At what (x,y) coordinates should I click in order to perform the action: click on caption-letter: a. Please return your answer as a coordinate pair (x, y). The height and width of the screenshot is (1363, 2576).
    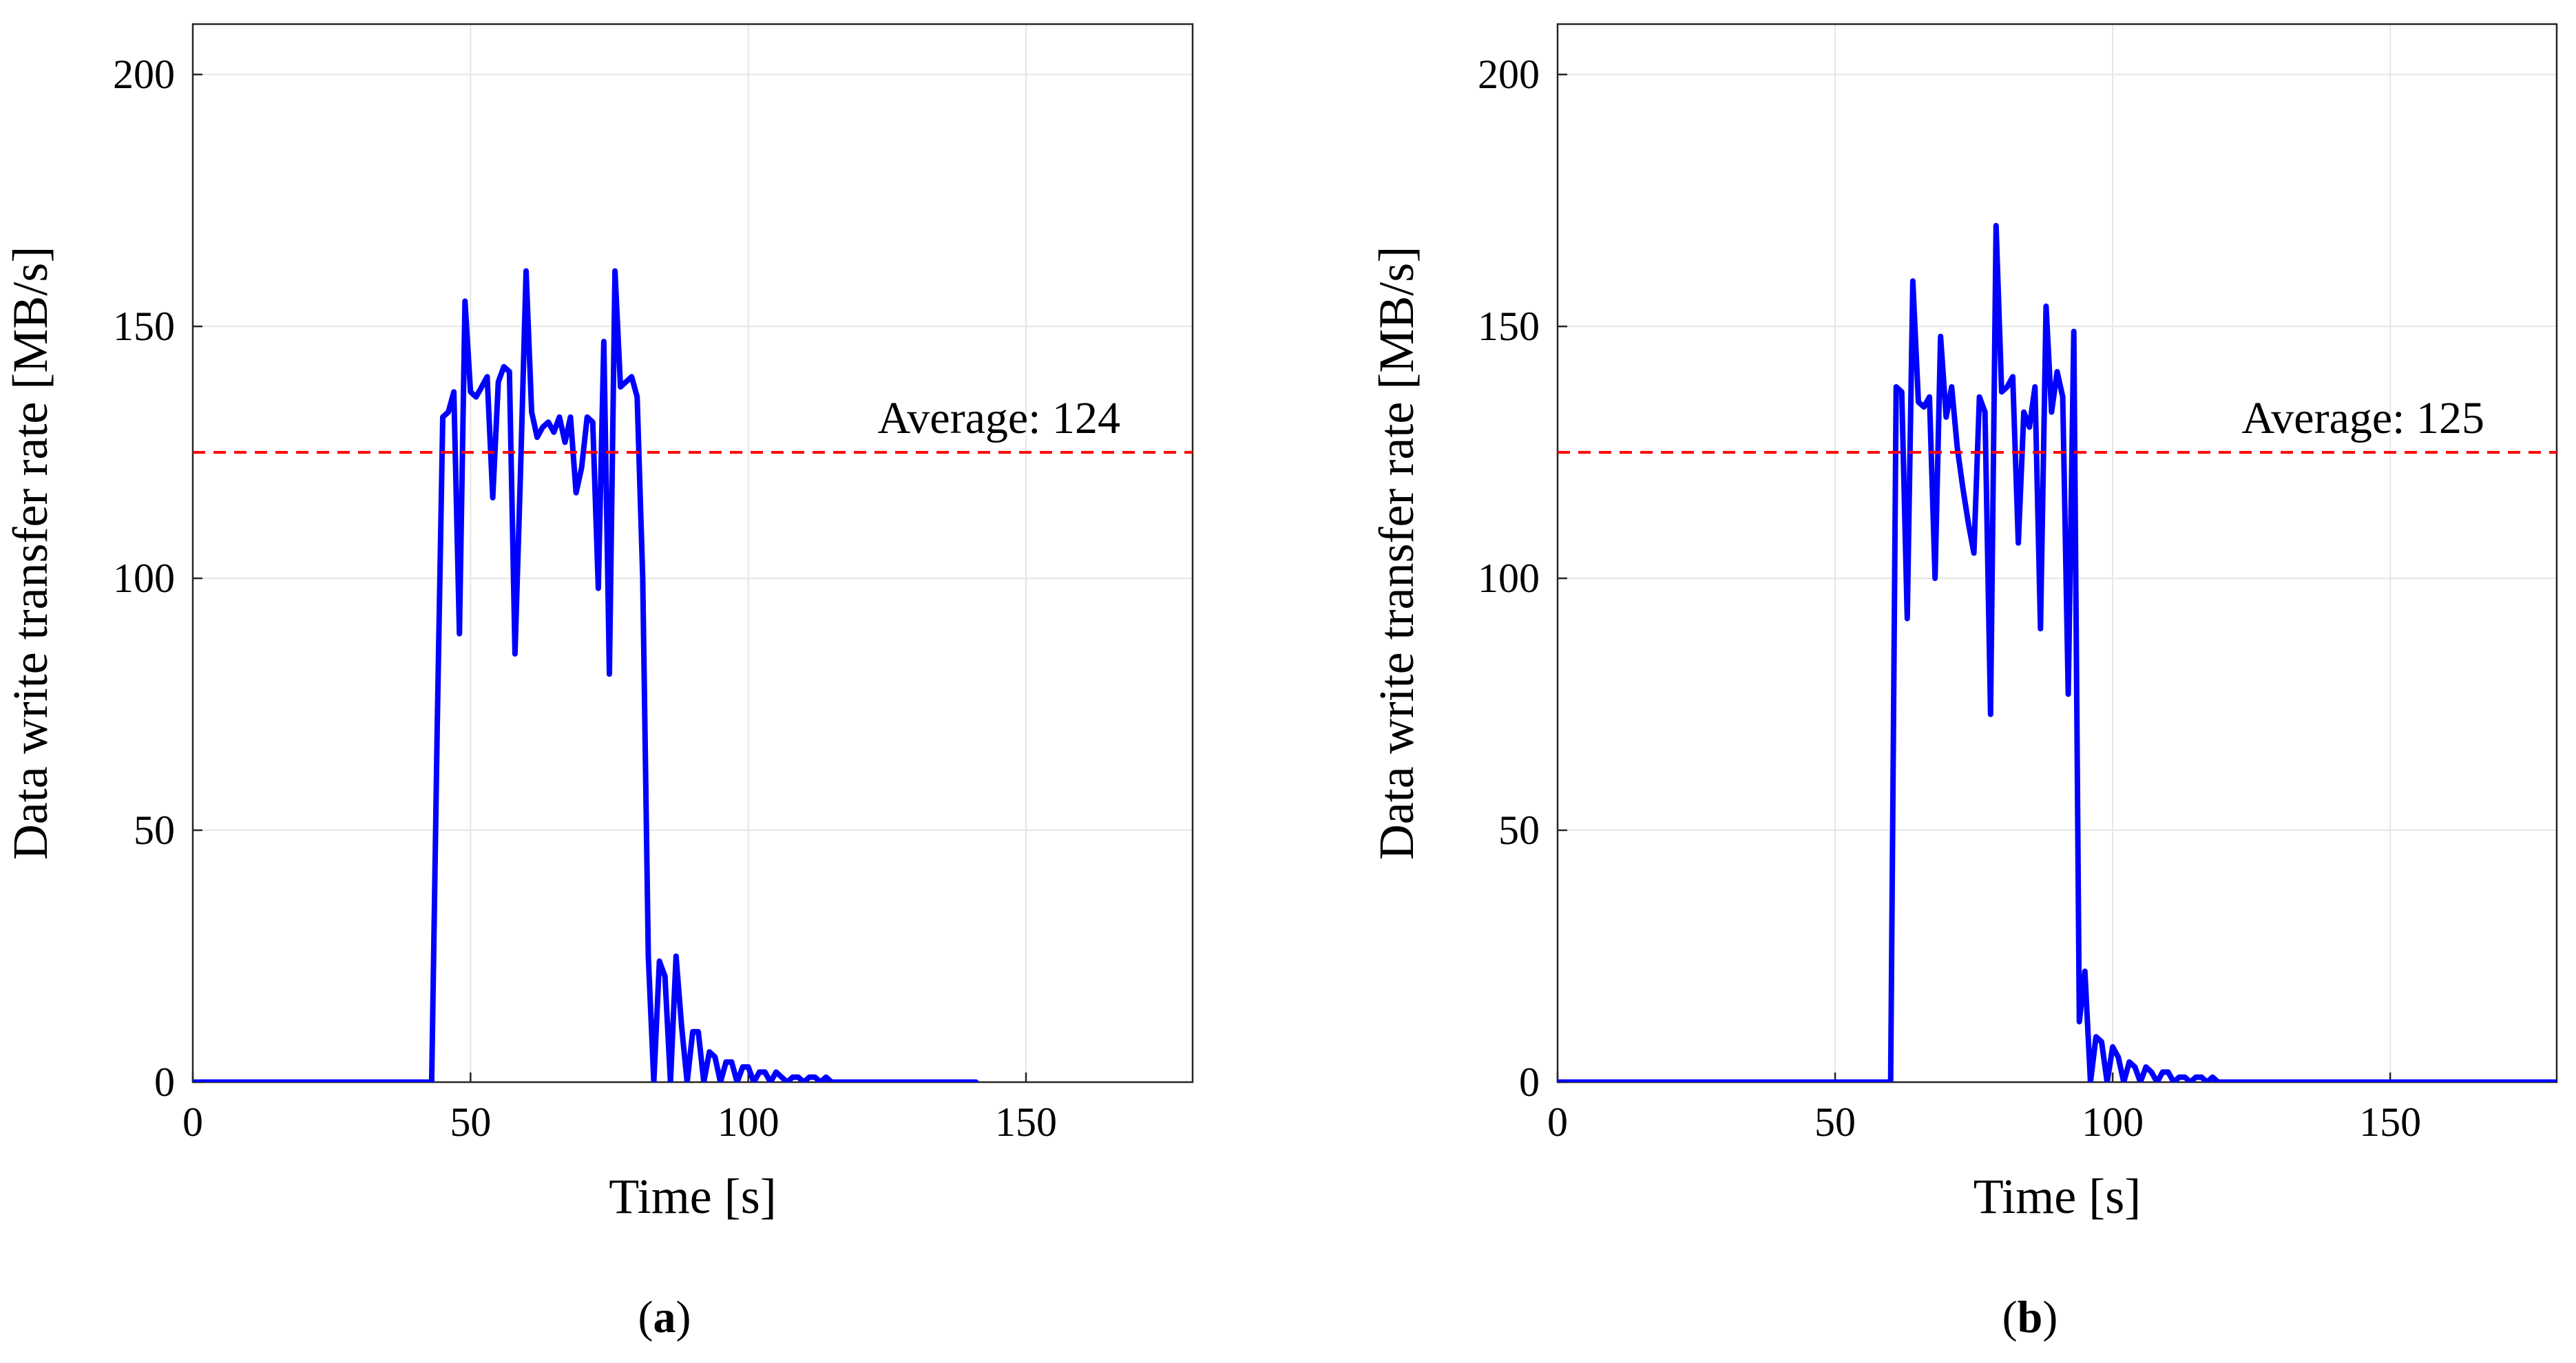
    Looking at the image, I should click on (664, 1317).